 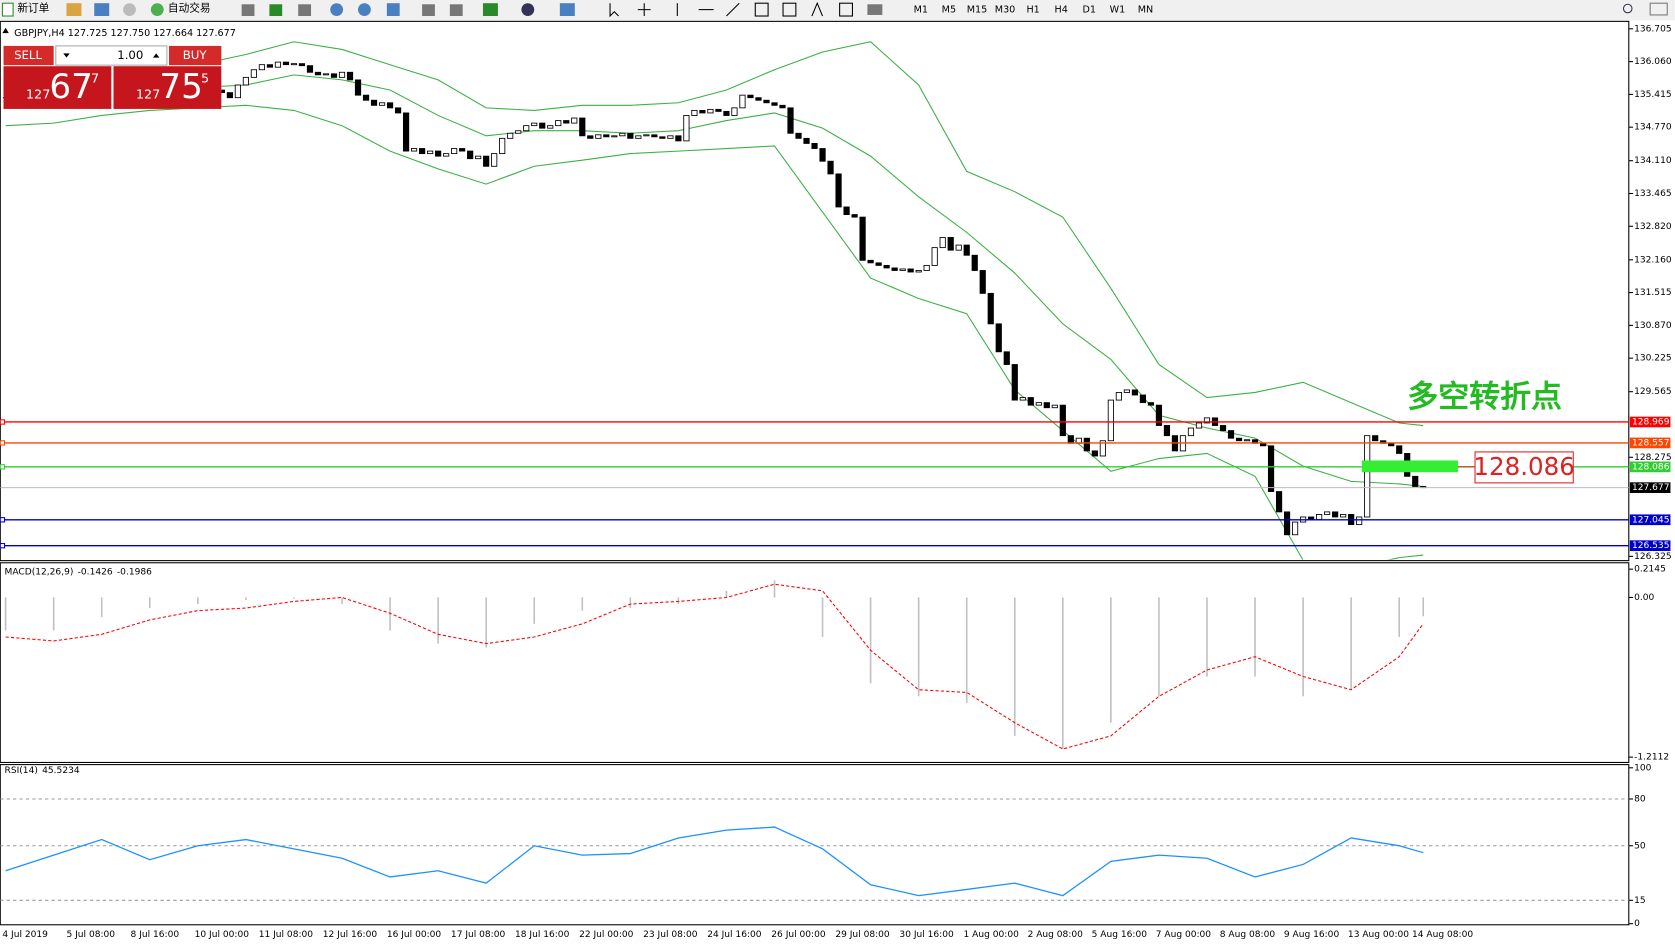 I want to click on auto-trading: 自动交易, so click(x=189, y=8).